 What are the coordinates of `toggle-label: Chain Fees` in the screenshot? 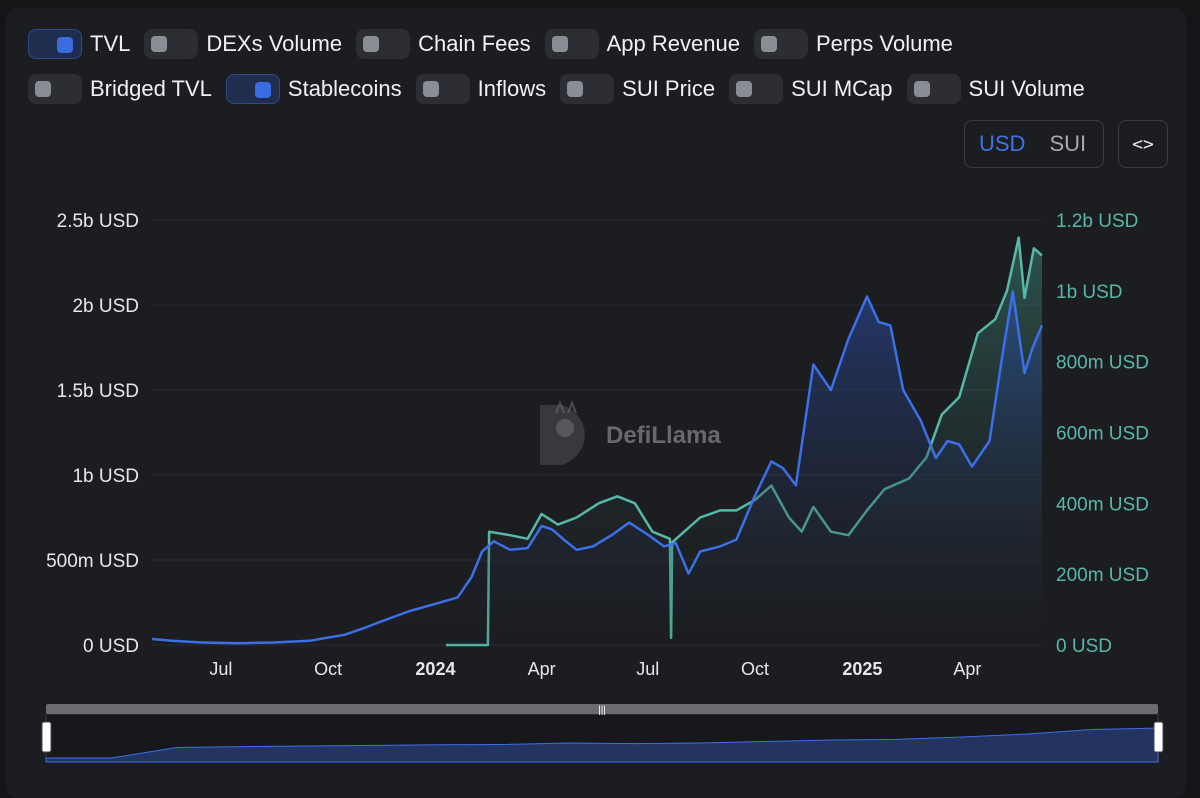 It's located at (474, 43).